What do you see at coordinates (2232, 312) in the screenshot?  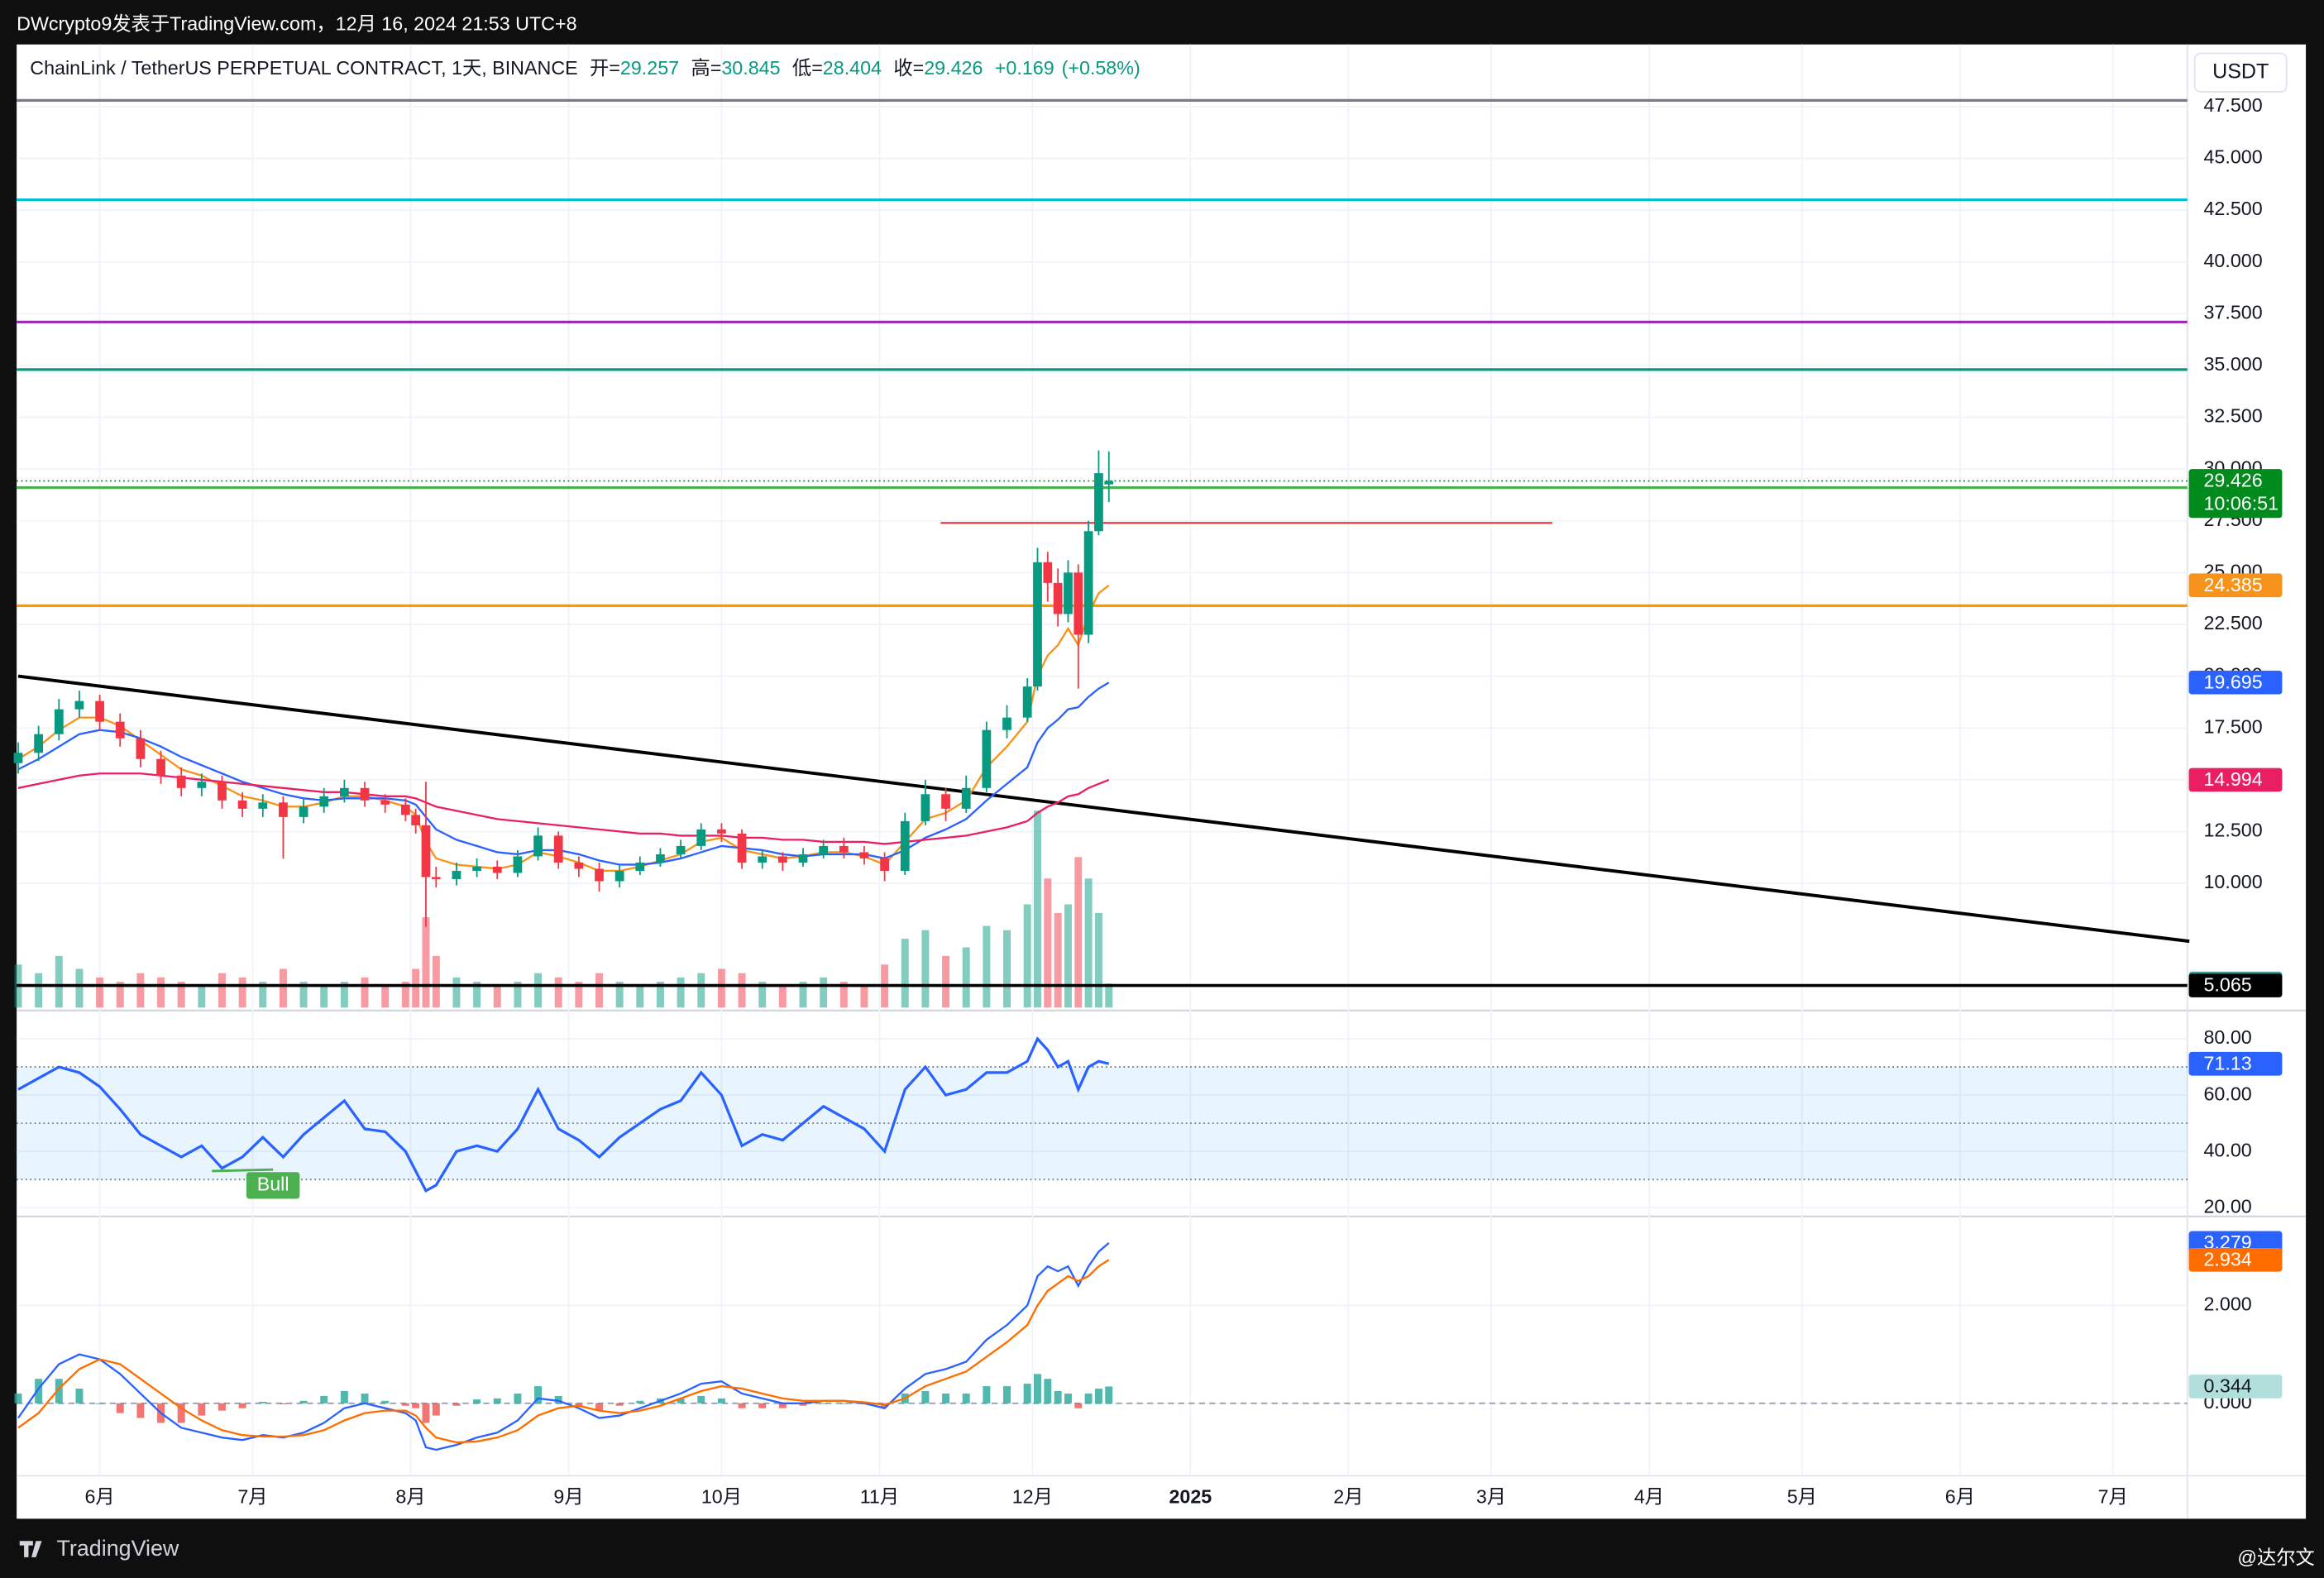 I see `y-tick-label: 37.500` at bounding box center [2232, 312].